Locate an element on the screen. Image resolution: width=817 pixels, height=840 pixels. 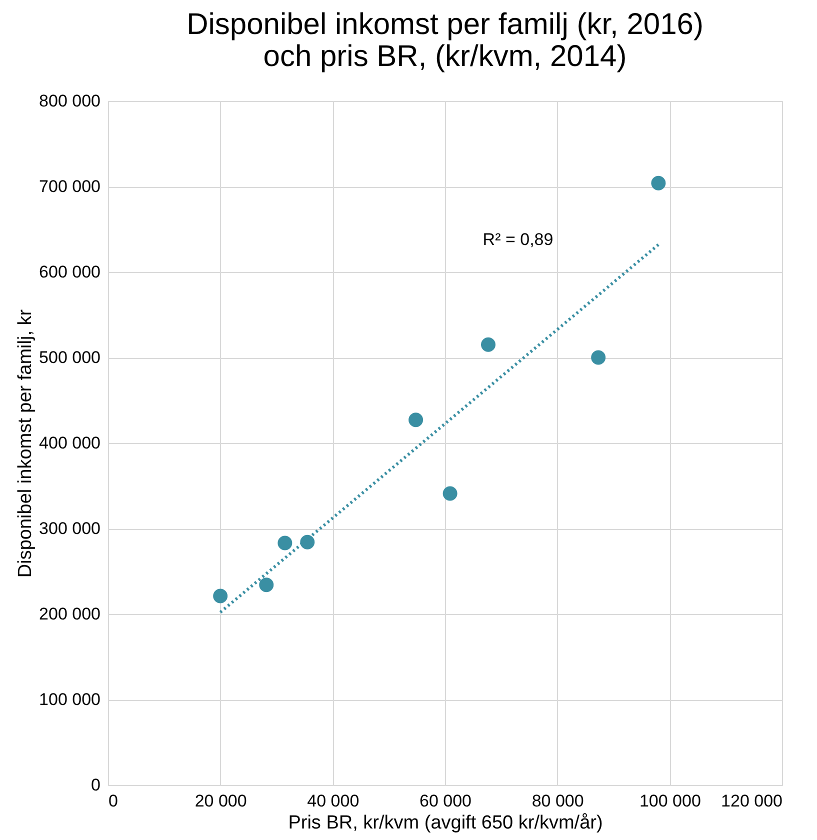
x-axis-title: Pris BR, kr/kvm (avgift 650 kr/kvm/år) is located at coordinates (445, 823).